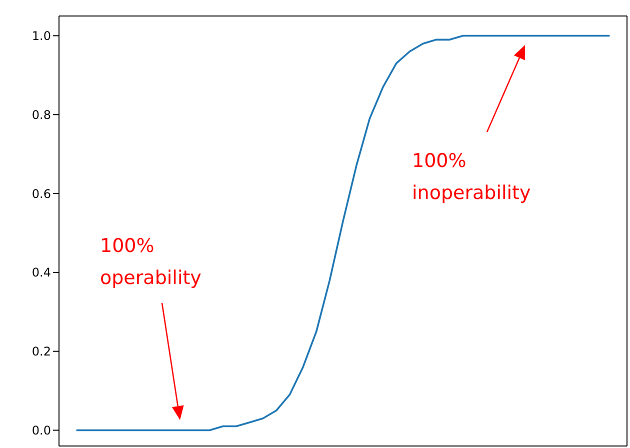  Describe the element at coordinates (151, 262) in the screenshot. I see `annotation: 100% operability` at that location.